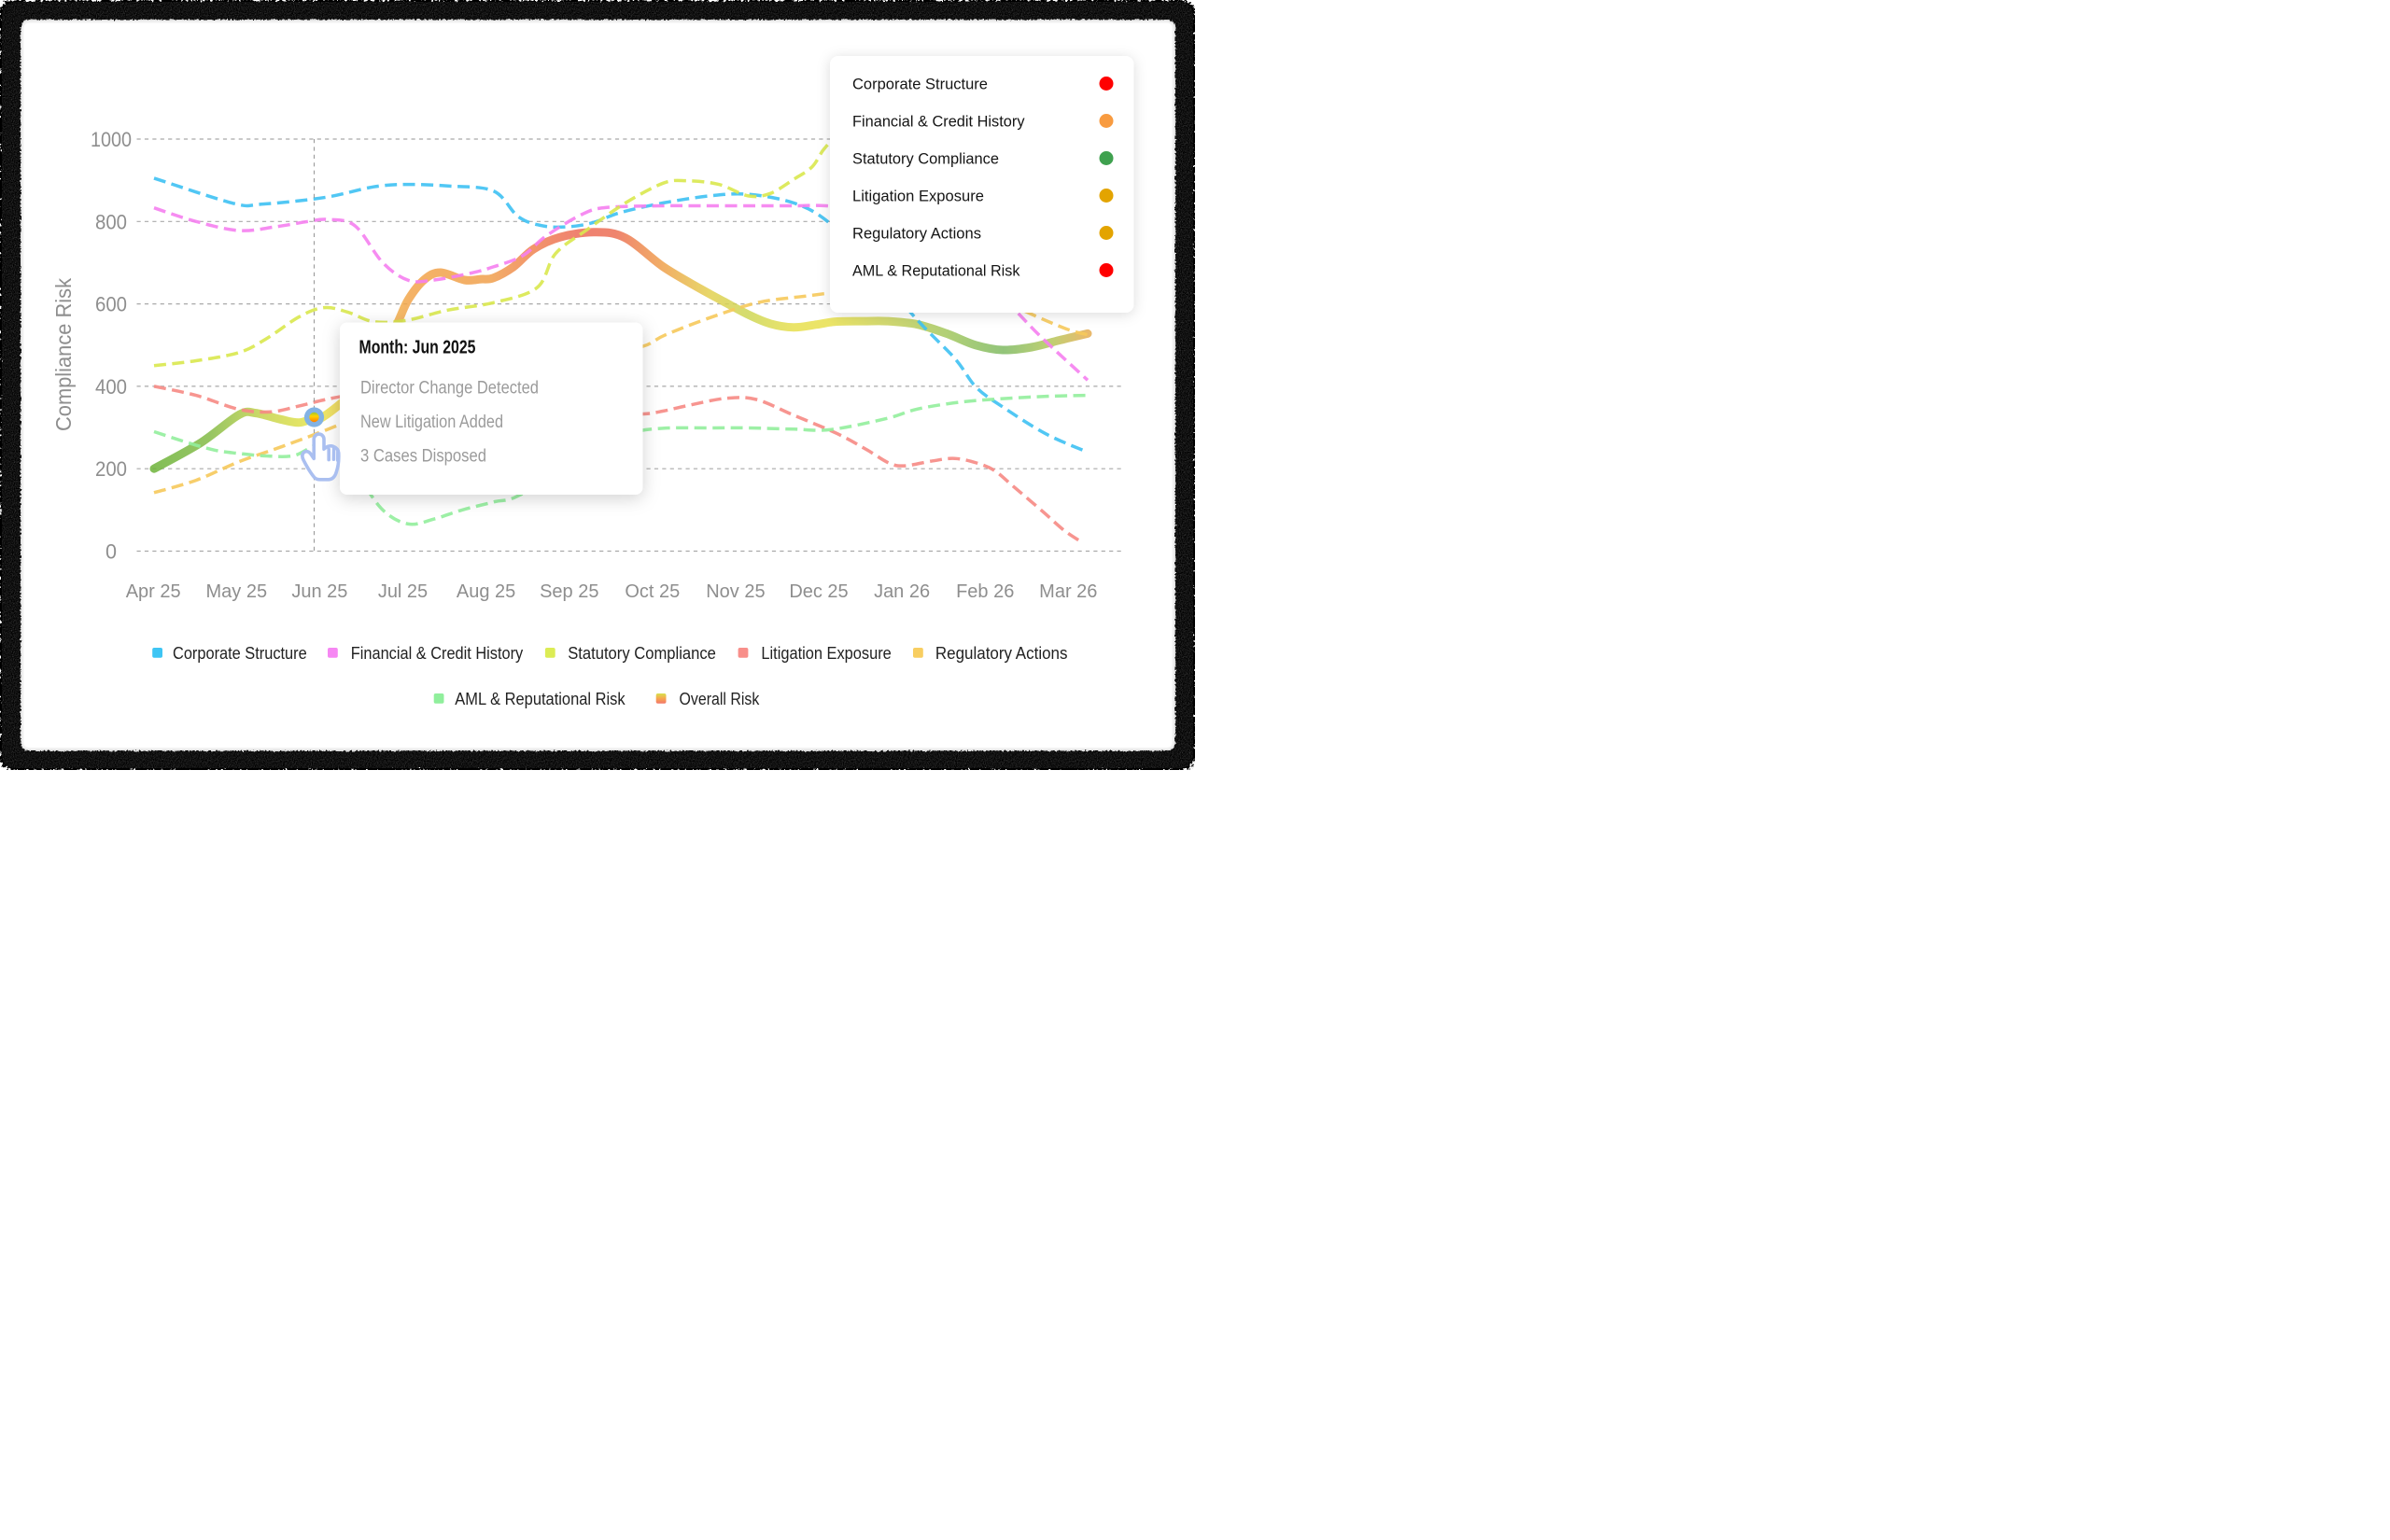  What do you see at coordinates (111, 387) in the screenshot?
I see `svg-text: 400` at bounding box center [111, 387].